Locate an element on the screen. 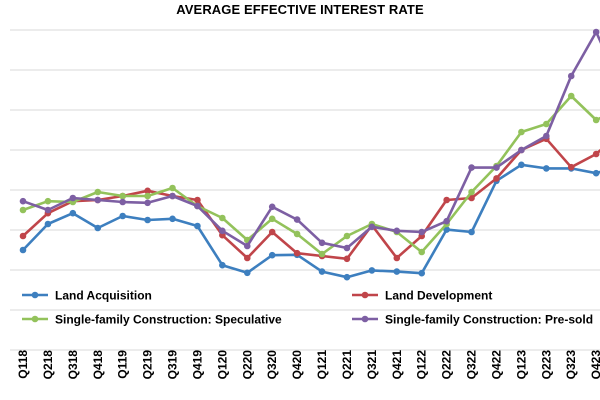 The image size is (600, 400). x-tick-label: Q218 is located at coordinates (48, 365).